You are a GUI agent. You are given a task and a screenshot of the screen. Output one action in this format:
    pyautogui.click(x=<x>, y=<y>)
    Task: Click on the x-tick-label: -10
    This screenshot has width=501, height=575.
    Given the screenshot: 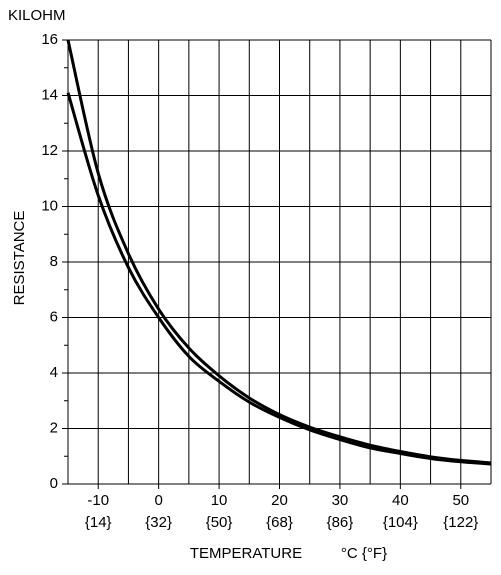 What is the action you would take?
    pyautogui.click(x=98, y=500)
    